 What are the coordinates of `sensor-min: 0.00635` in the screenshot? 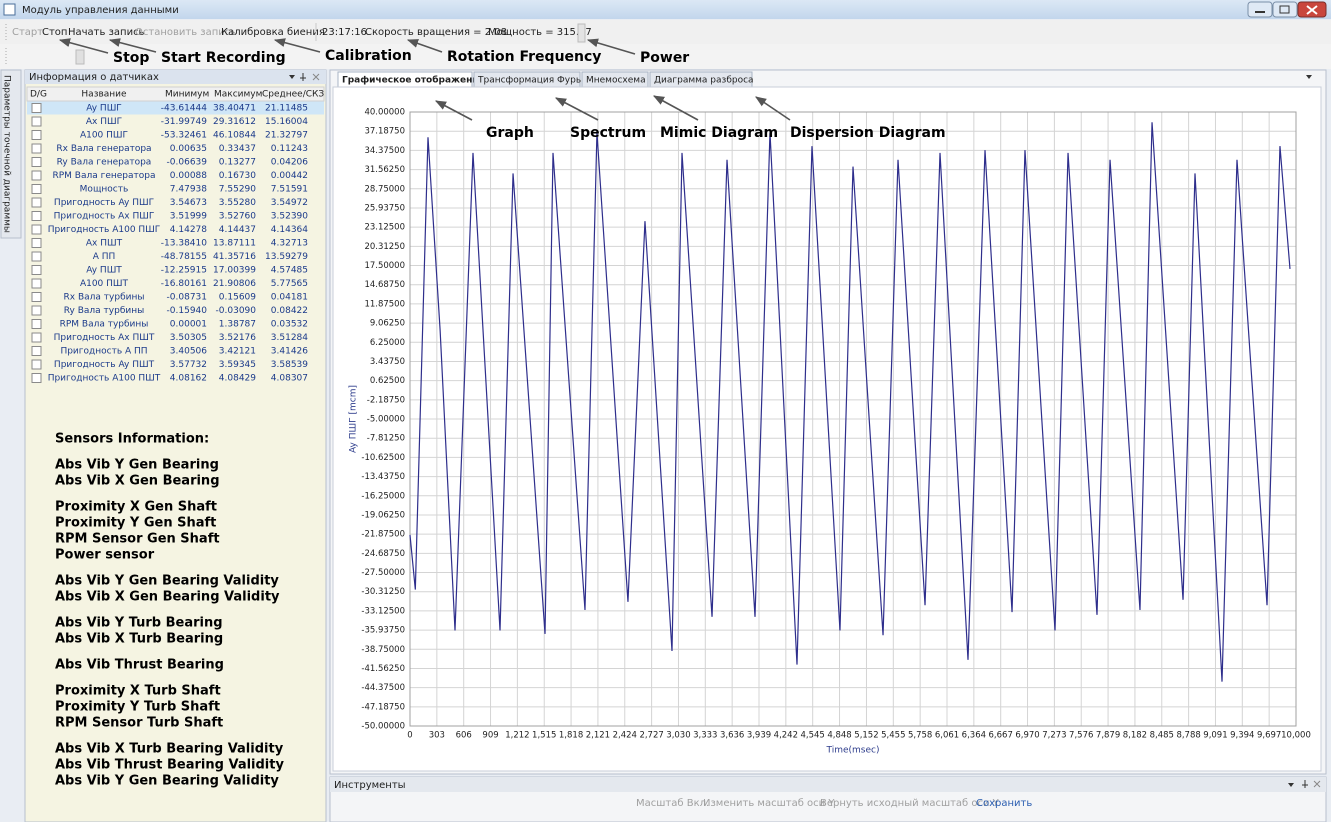 It's located at (188, 149).